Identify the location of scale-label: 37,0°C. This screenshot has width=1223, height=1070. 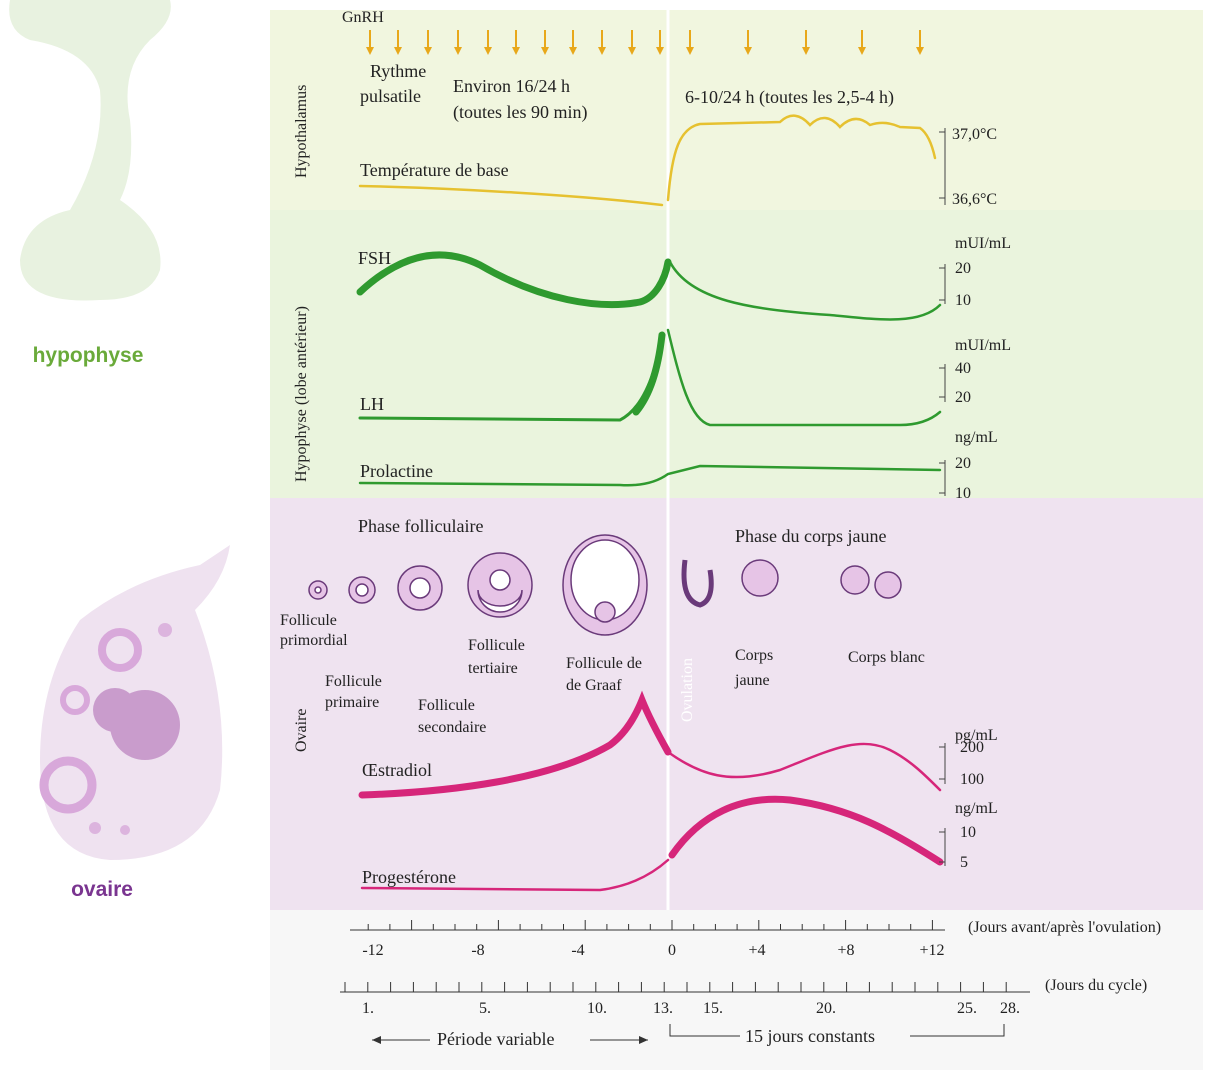
(974, 134).